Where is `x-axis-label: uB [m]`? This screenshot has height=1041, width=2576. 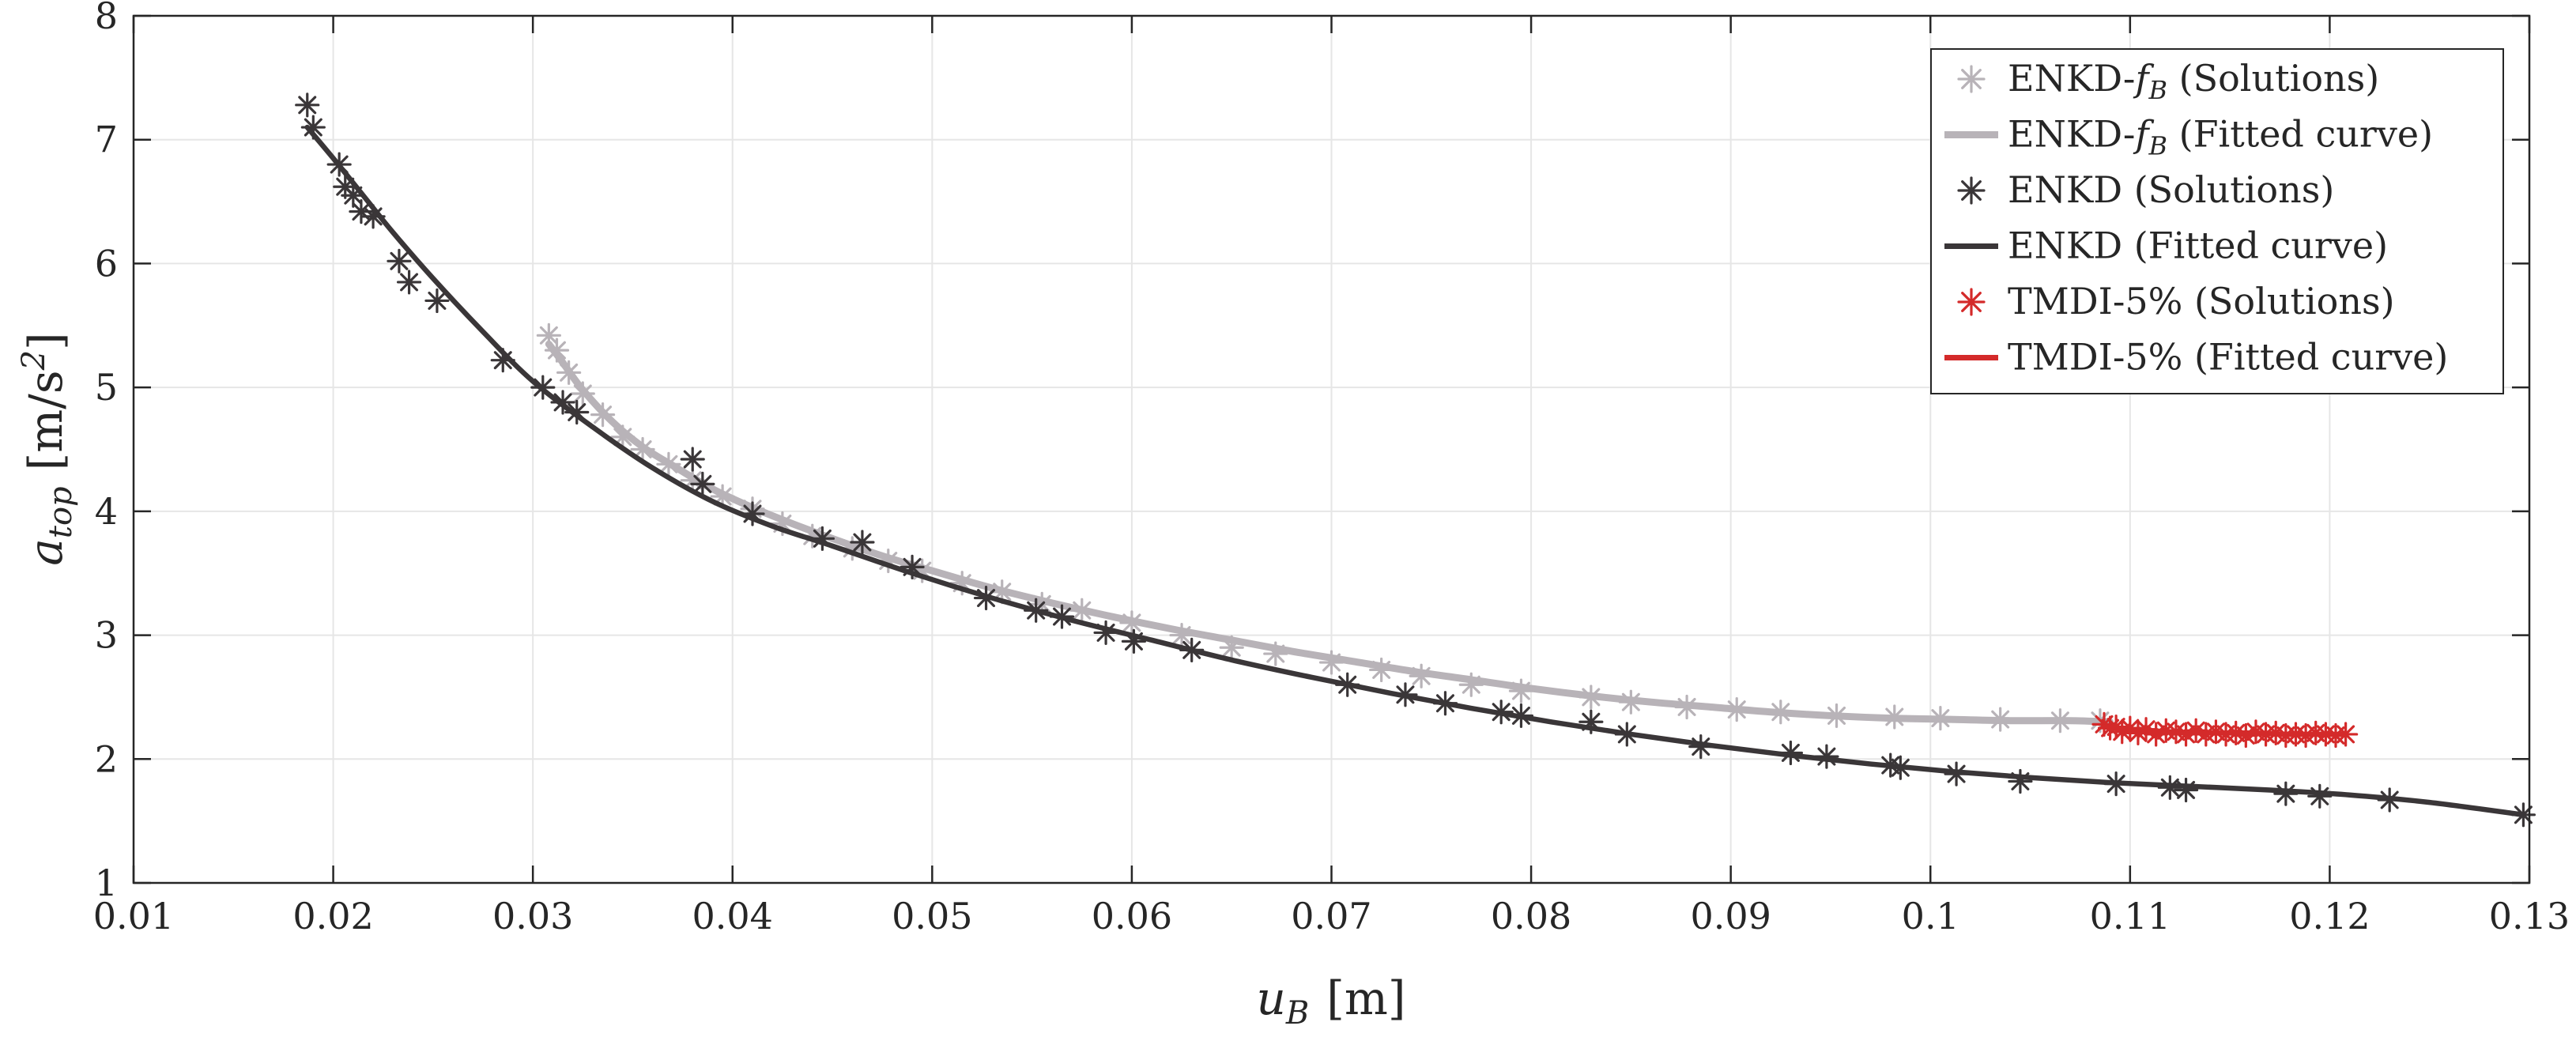 x-axis-label: uB [m] is located at coordinates (1330, 1001).